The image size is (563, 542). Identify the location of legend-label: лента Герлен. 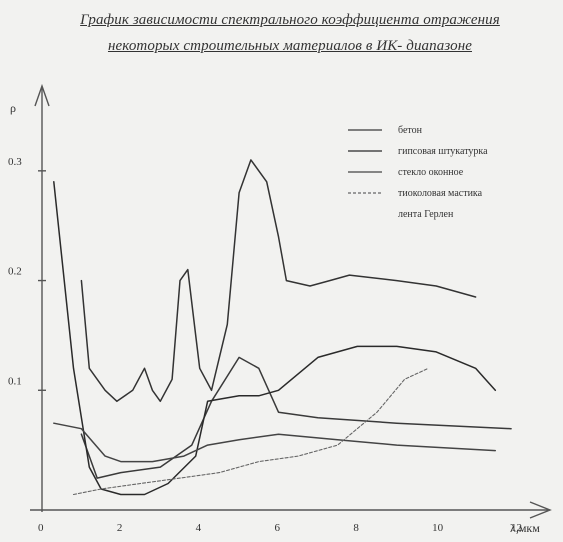
(426, 214).